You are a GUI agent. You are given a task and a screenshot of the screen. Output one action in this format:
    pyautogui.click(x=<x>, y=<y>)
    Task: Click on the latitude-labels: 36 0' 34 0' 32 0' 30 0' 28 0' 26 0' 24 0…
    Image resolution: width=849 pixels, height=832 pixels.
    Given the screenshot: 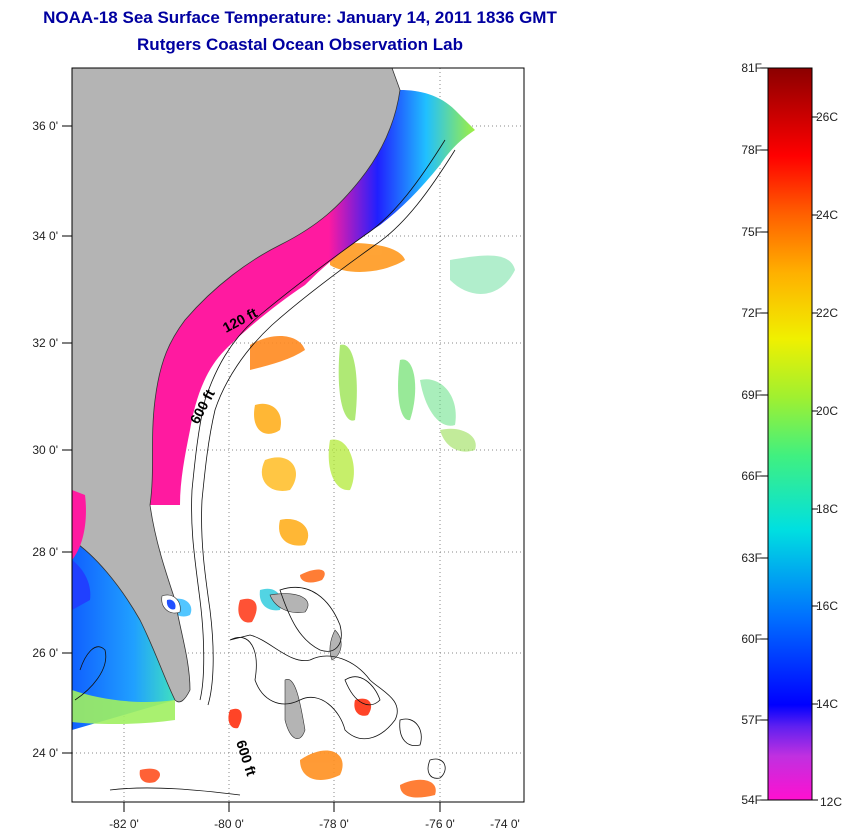 What is the action you would take?
    pyautogui.click(x=45, y=439)
    